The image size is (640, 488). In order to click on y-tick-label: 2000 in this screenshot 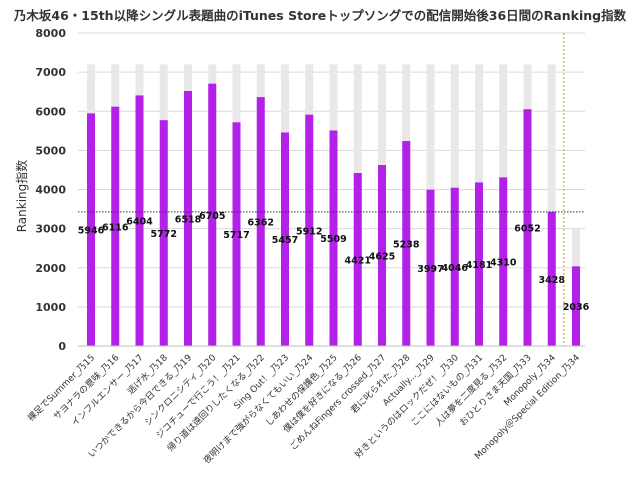, I will do `click(50, 268)`.